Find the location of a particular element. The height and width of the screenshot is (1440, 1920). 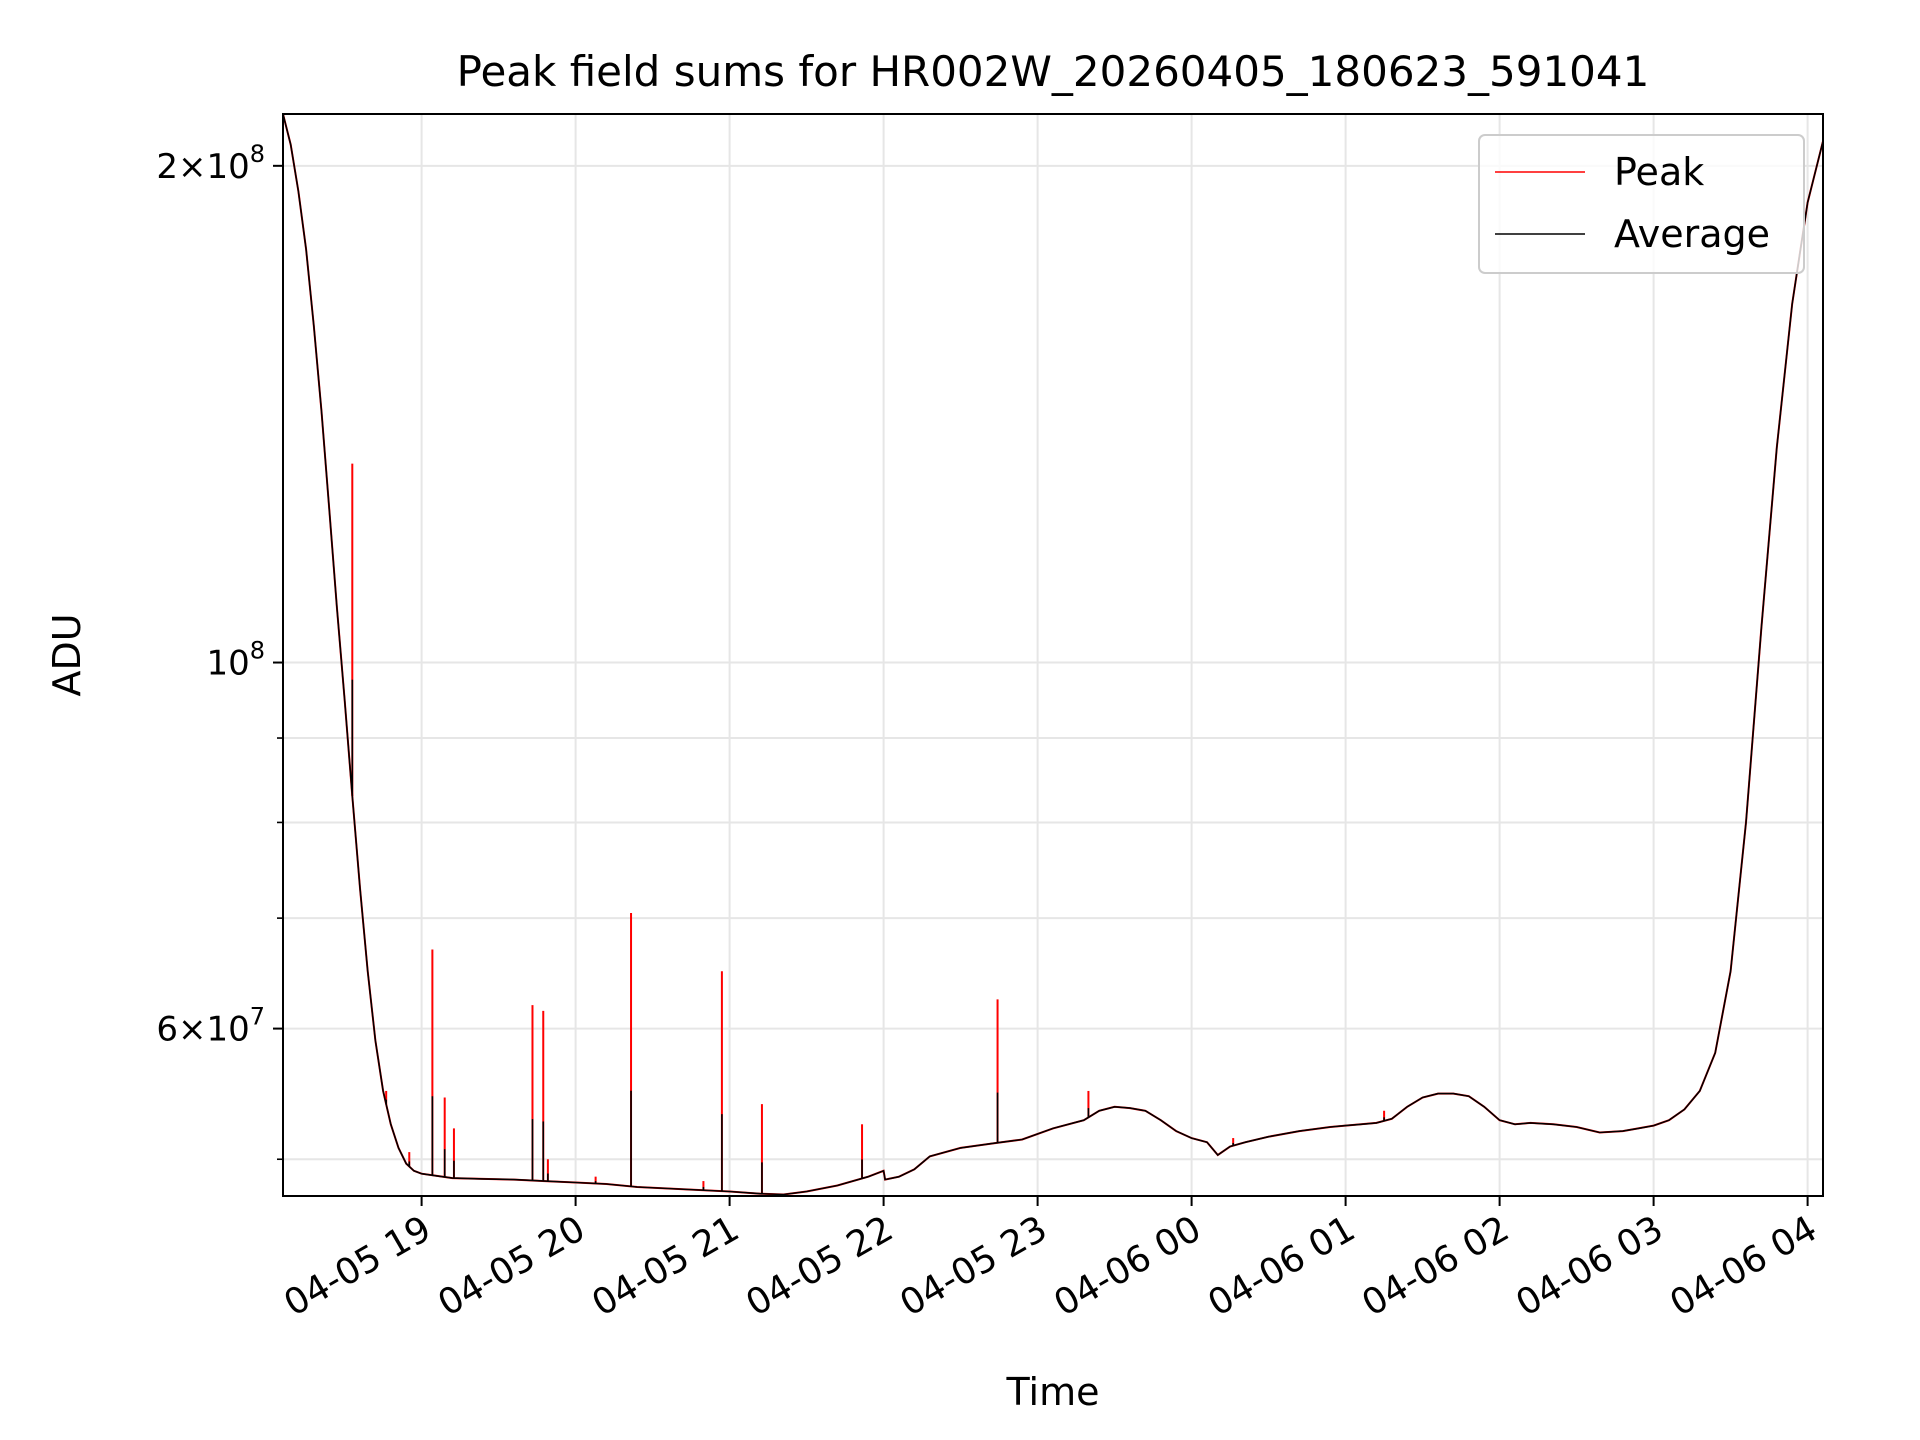

legend-box is located at coordinates (1641, 204).